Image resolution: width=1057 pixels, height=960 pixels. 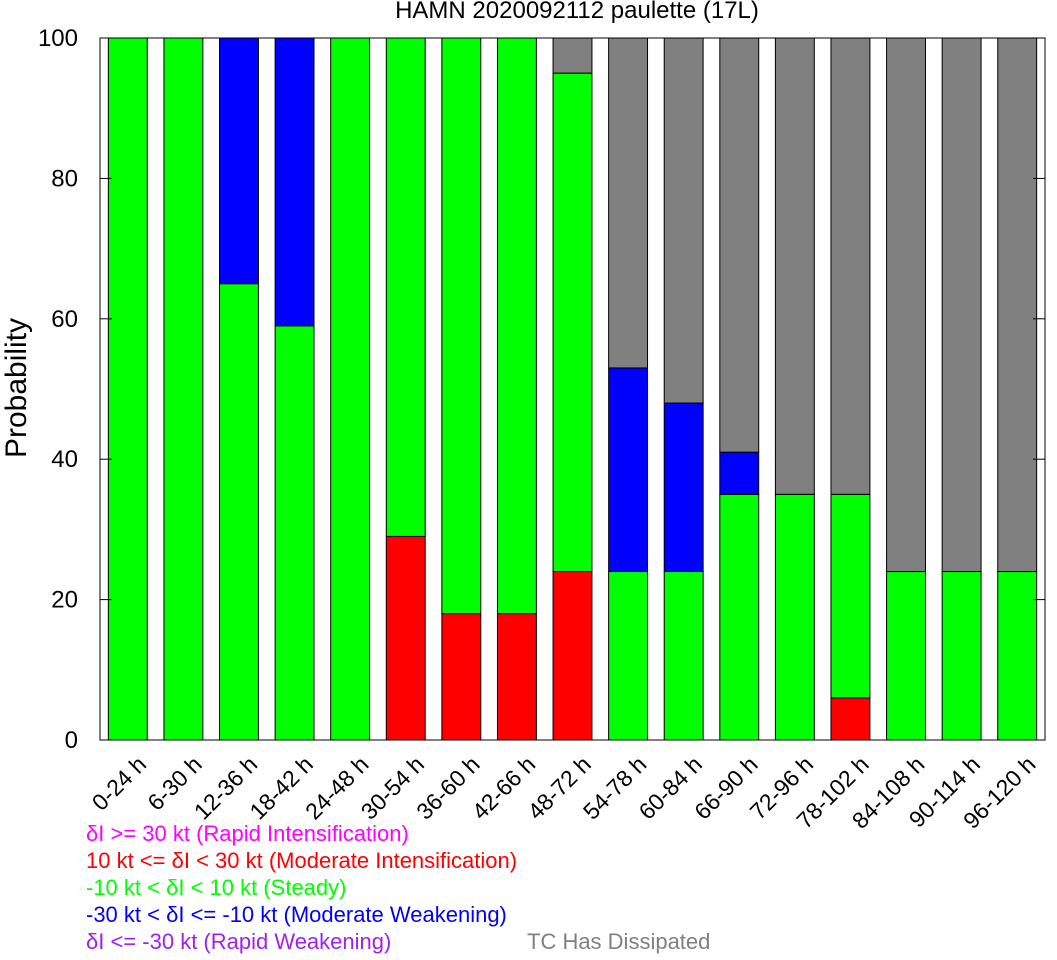 What do you see at coordinates (216, 887) in the screenshot?
I see `legend-entry-steady: -10 kt < δI < 10 kt (Steady)` at bounding box center [216, 887].